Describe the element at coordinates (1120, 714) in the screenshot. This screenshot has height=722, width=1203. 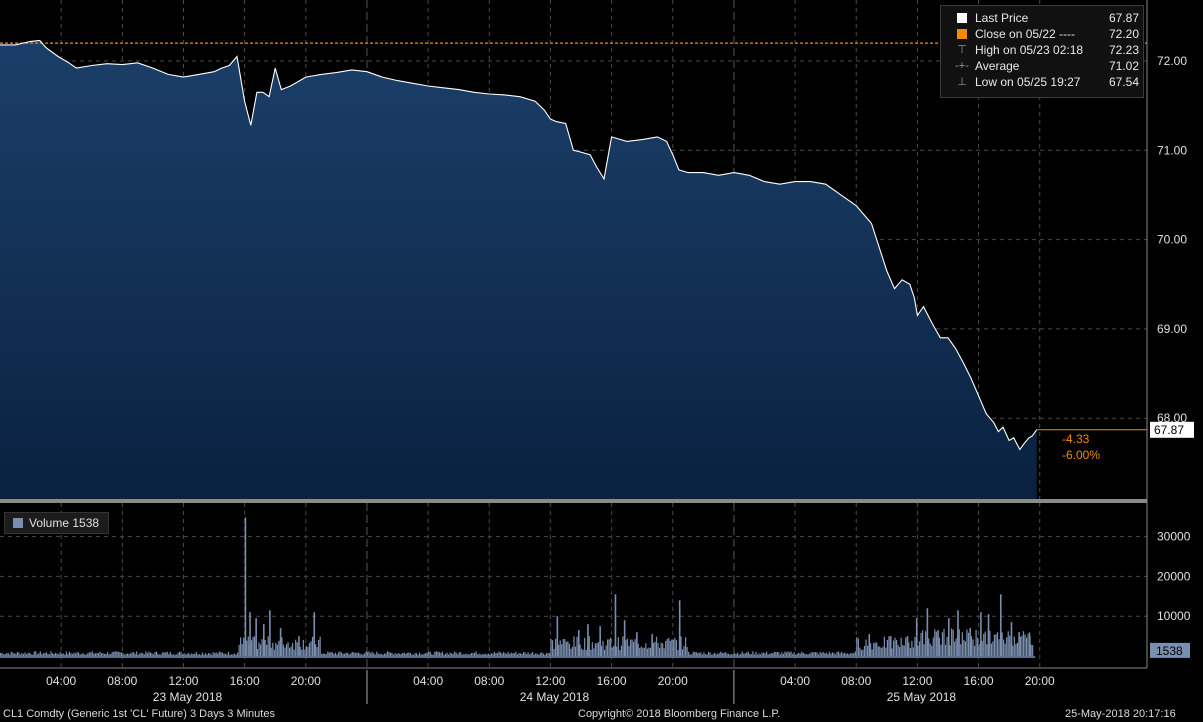
I see `footer-timestamp: 25-May-2018 20:17:16` at that location.